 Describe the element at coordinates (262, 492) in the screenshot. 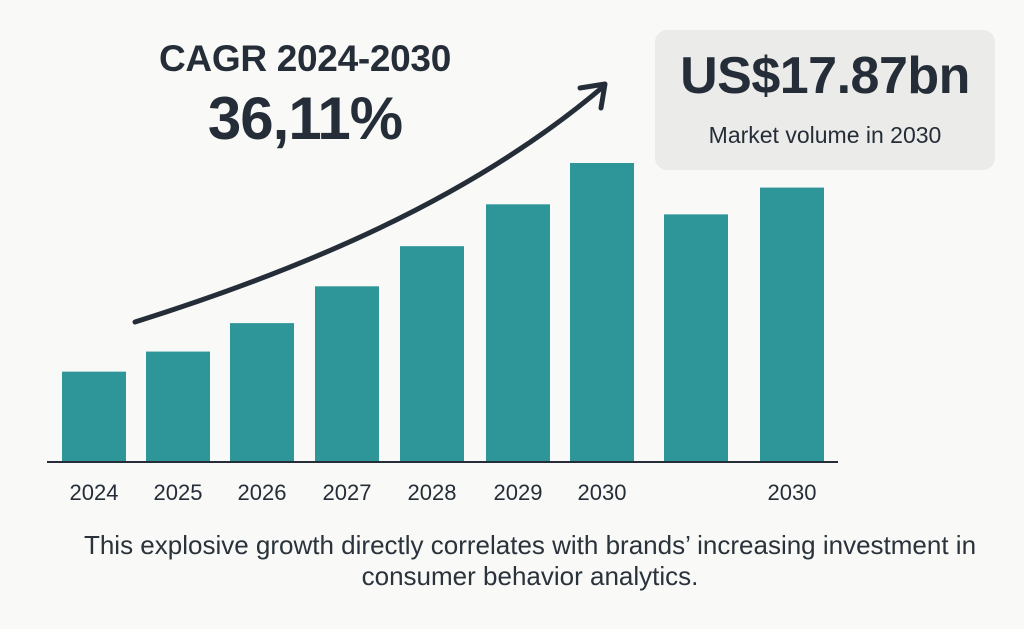

I see `x-tick-label: 2026` at that location.